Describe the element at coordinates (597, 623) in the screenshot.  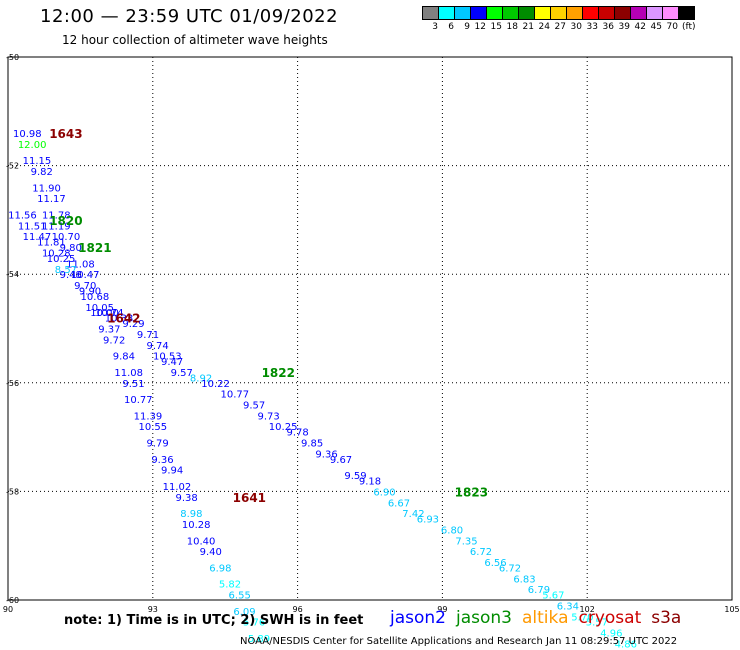
I see `wave-height-label: 5.57` at that location.